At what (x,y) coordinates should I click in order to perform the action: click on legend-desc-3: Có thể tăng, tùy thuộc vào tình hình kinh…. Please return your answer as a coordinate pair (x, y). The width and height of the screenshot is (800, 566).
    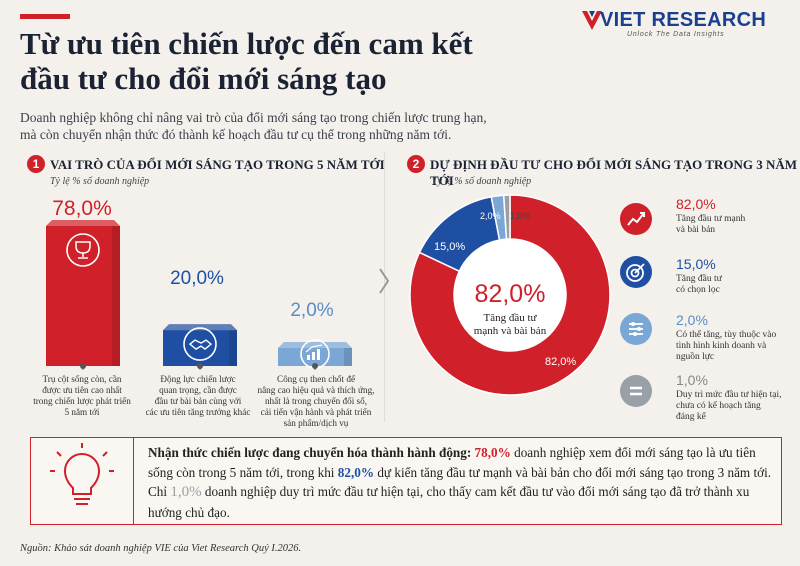
    Looking at the image, I should click on (726, 346).